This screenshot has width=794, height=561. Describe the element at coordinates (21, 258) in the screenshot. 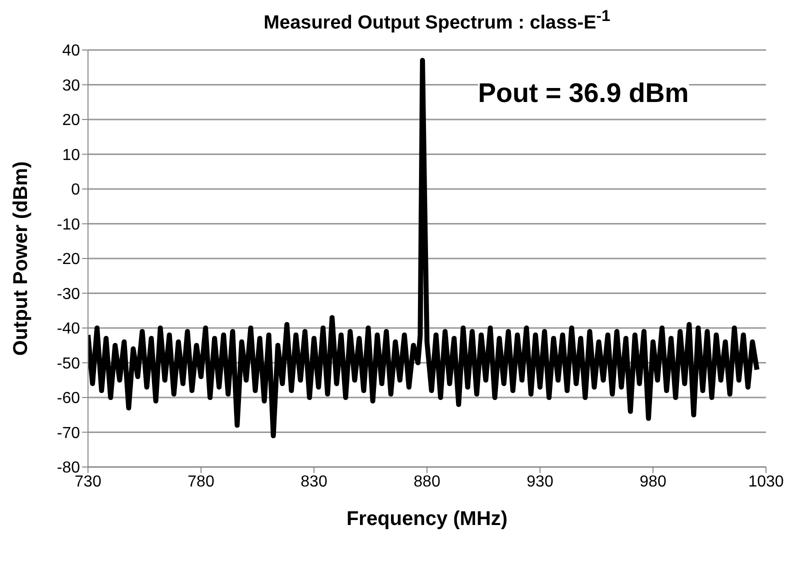

I see `y-axis-title: Output Power (dBm)` at that location.